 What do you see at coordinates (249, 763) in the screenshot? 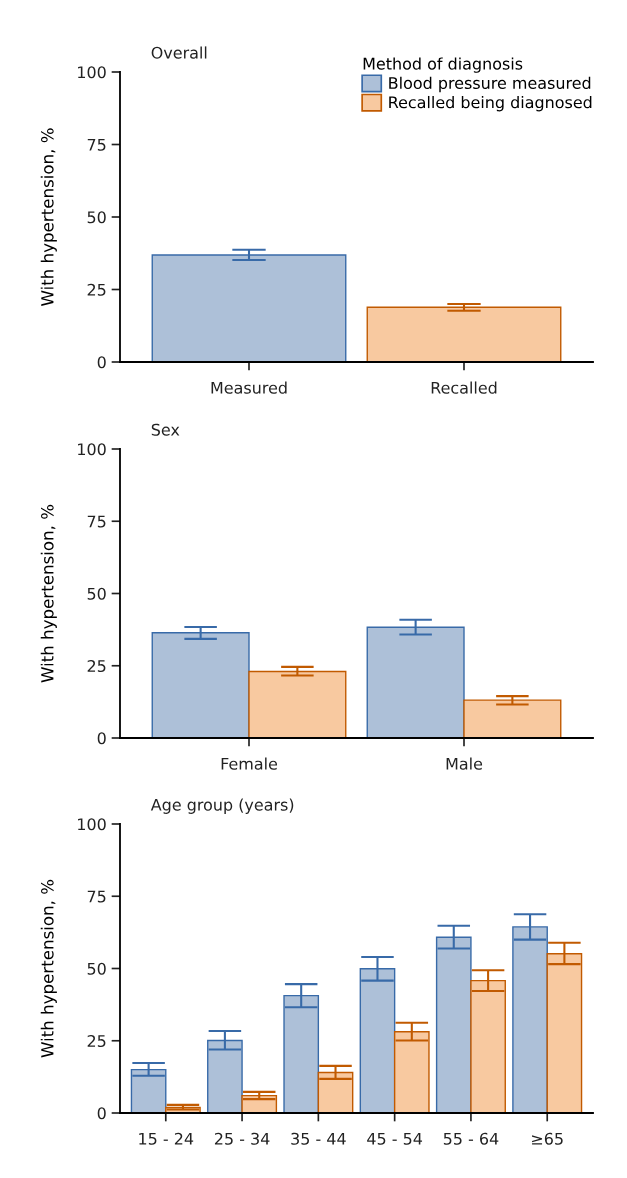
I see `x-tick-label: Female` at bounding box center [249, 763].